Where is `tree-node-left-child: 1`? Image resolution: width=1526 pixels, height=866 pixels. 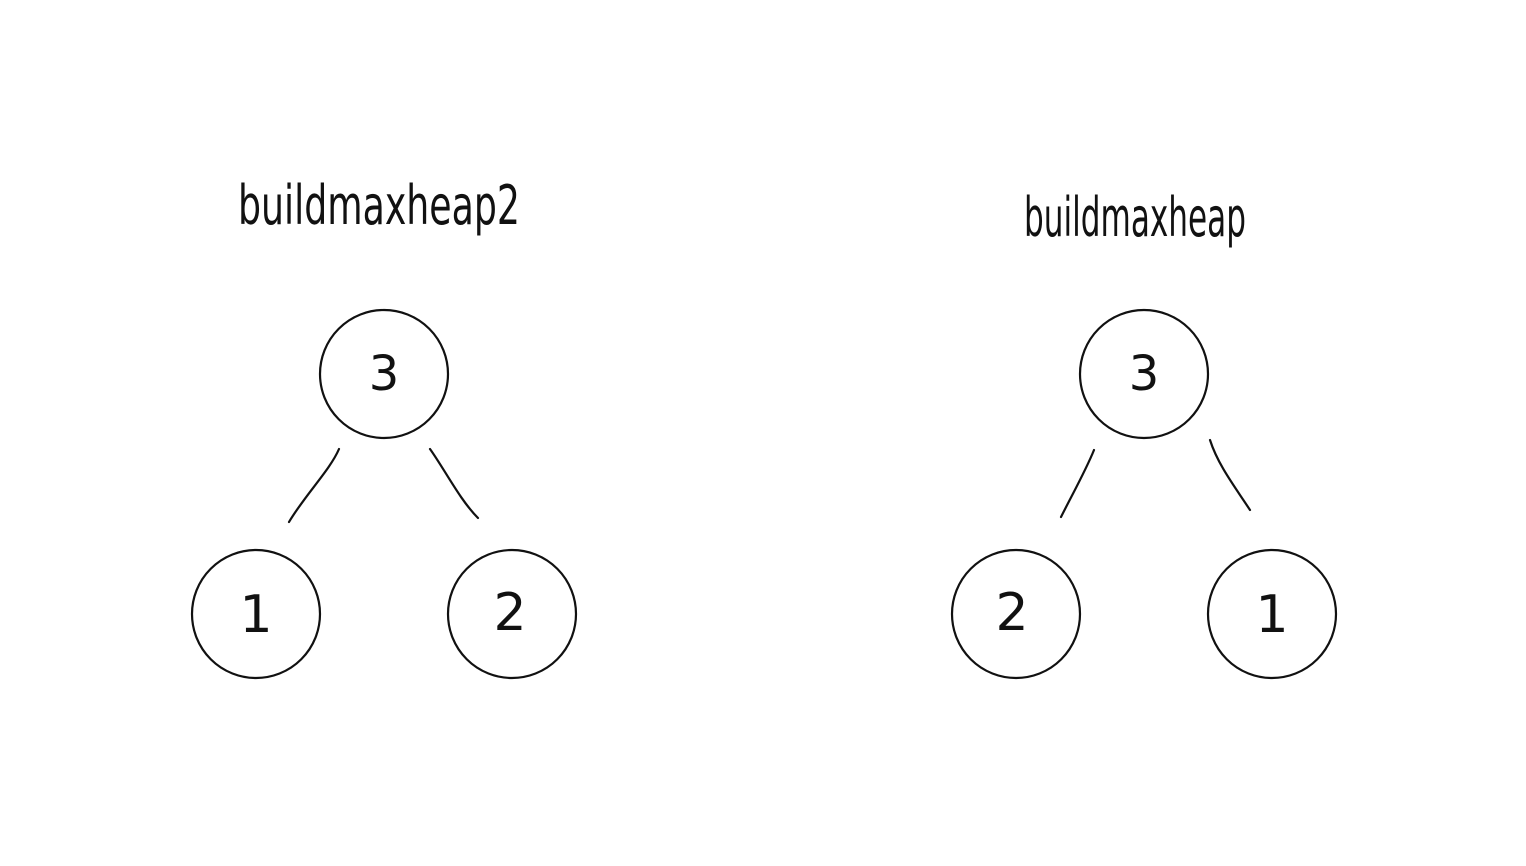 tree-node-left-child: 1 is located at coordinates (256, 614).